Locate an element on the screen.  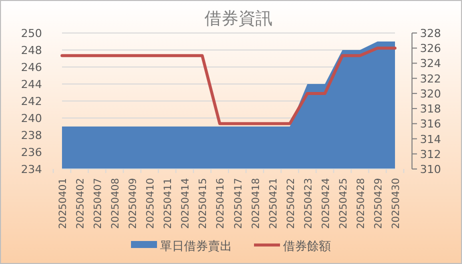
legend-label: 單日借券賣出 is located at coordinates (196, 246).